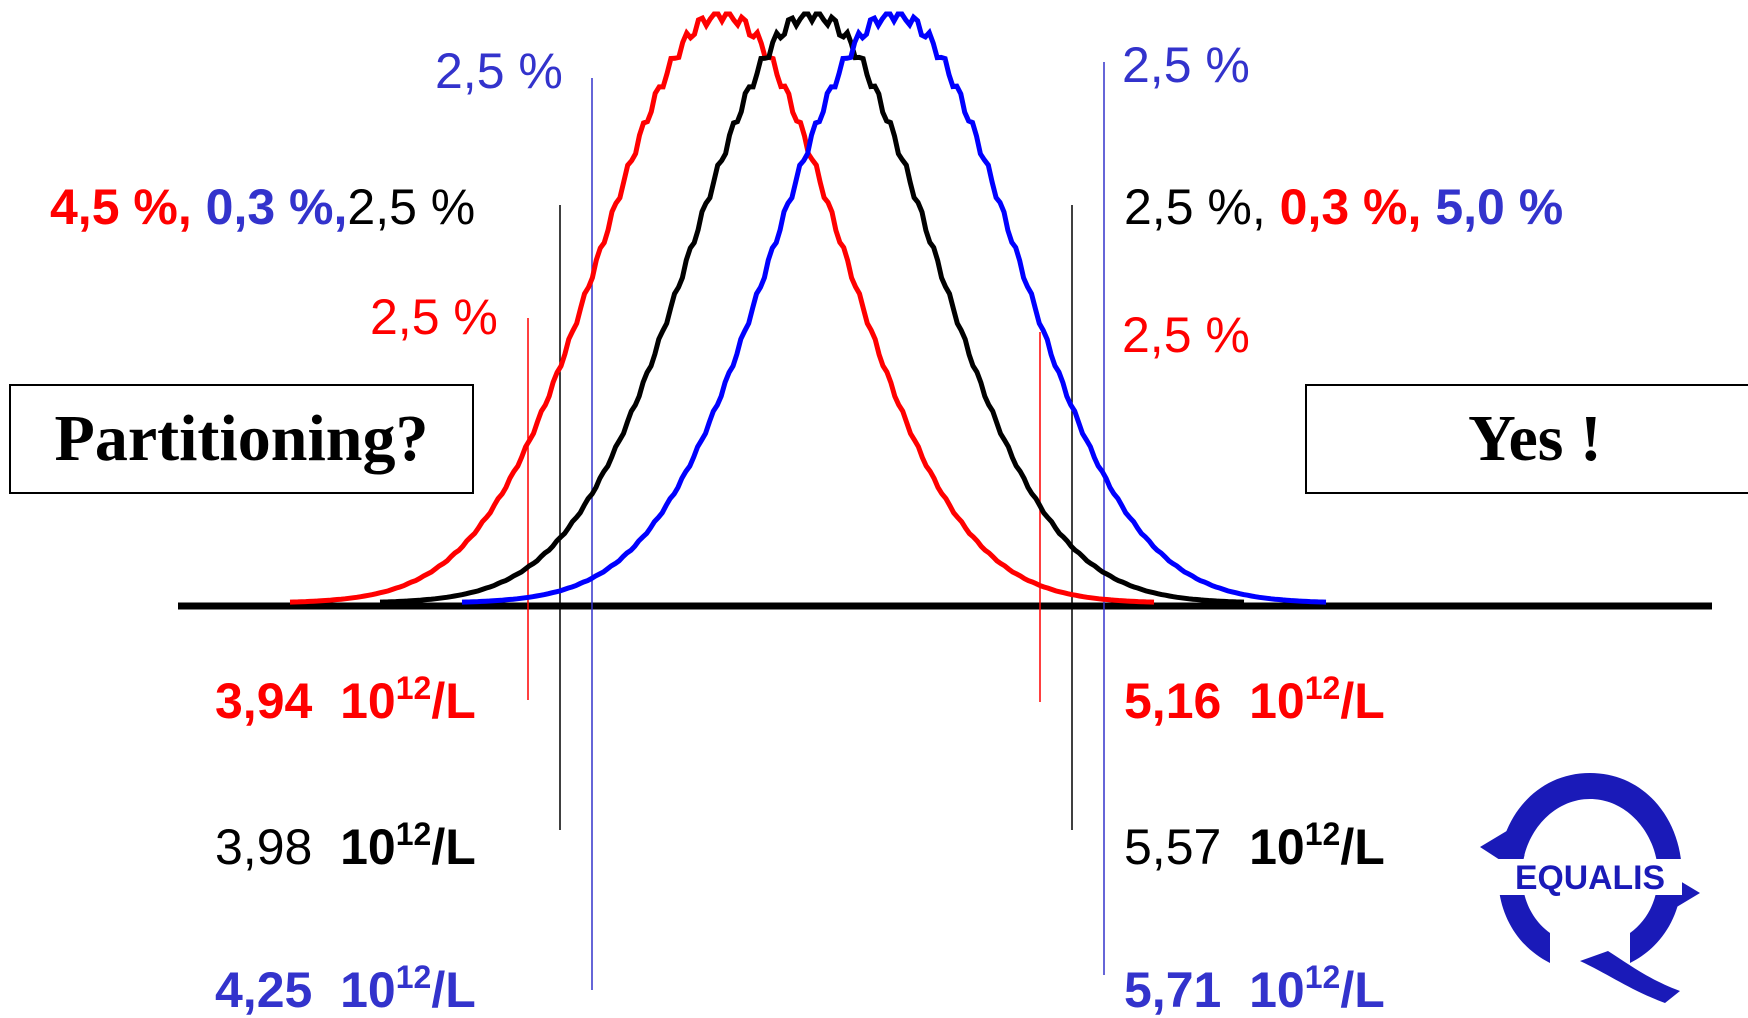 This screenshot has height=1018, width=1748. Describe the element at coordinates (1590, 878) in the screenshot. I see `equalis-logo-text: EQUALIS` at that location.